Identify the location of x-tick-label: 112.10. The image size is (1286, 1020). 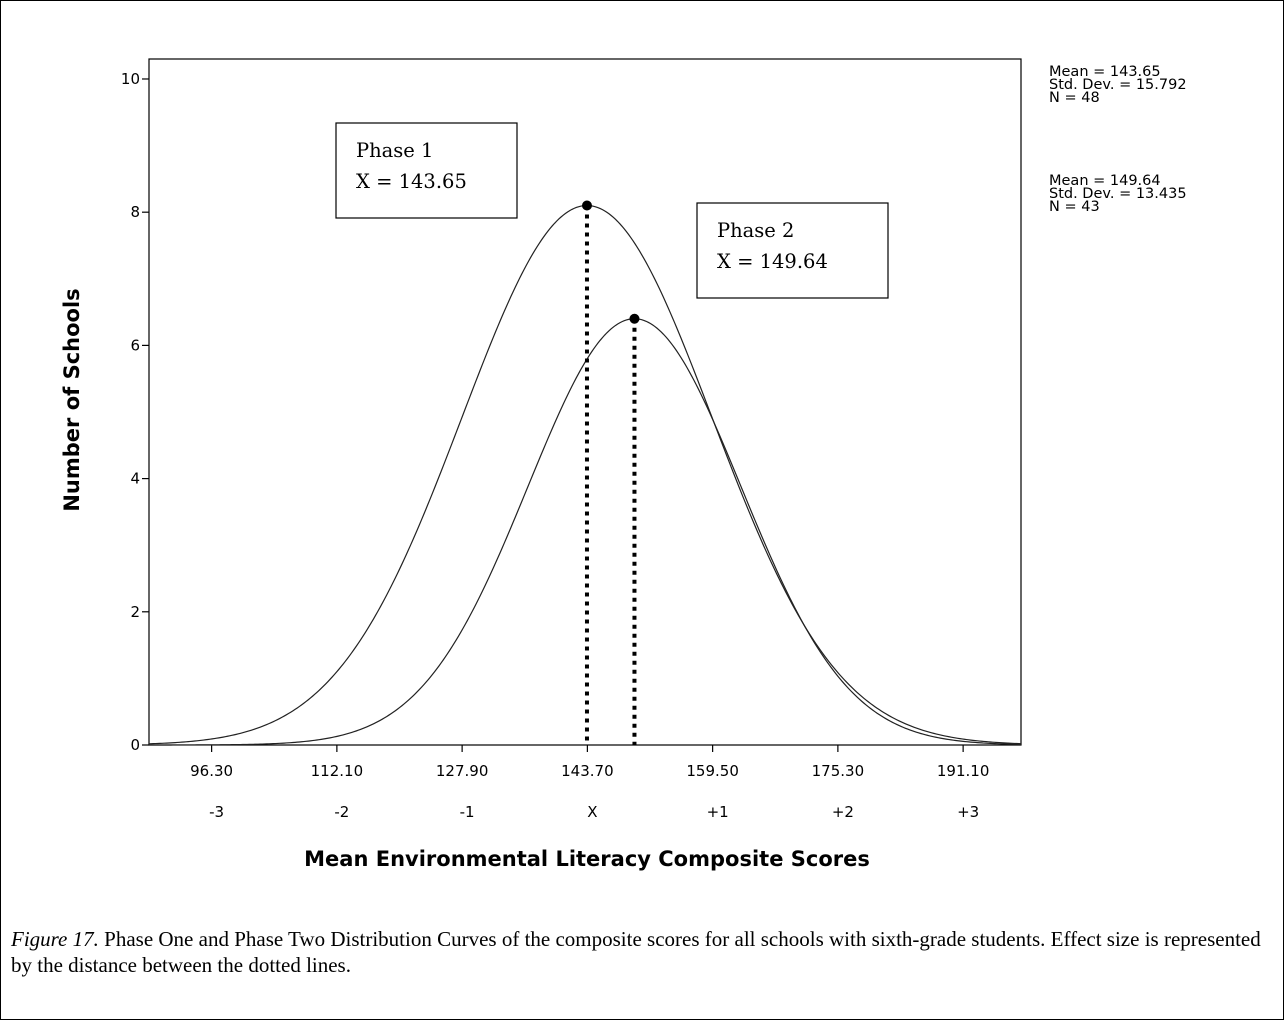
(337, 771).